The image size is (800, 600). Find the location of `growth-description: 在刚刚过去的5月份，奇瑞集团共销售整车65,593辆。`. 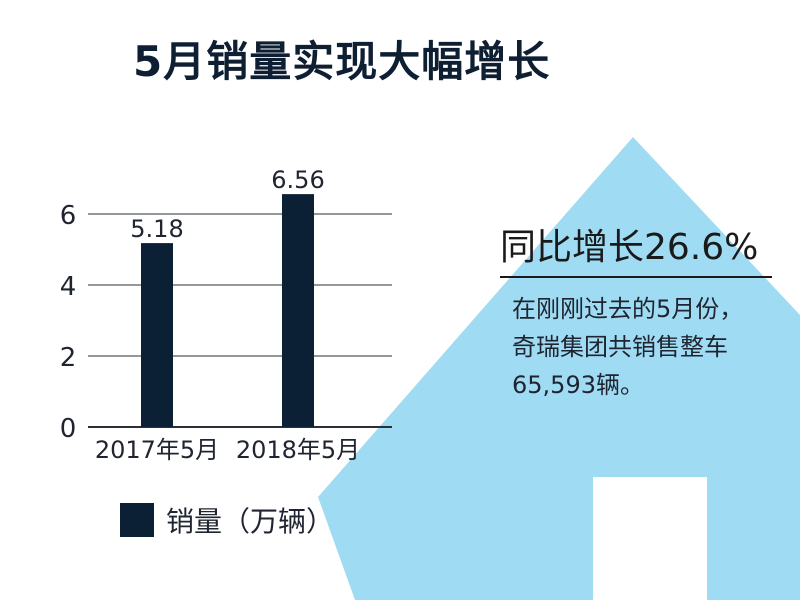

growth-description: 在刚刚过去的5月份，奇瑞集团共销售整车65,593辆。 is located at coordinates (628, 347).